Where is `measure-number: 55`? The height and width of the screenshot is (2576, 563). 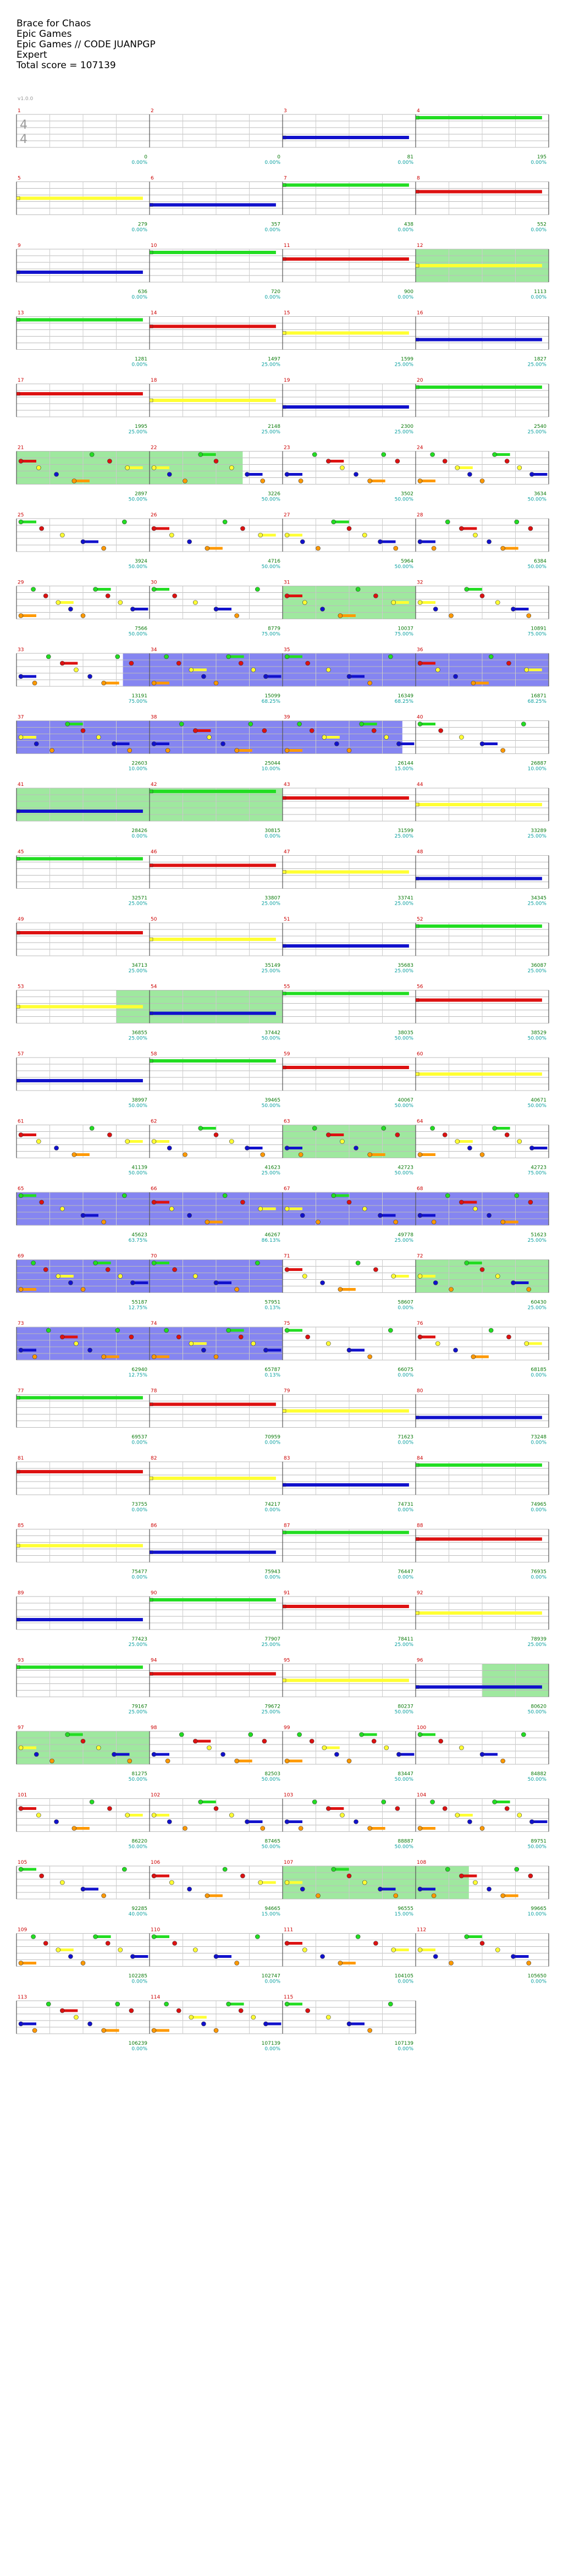 measure-number: 55 is located at coordinates (287, 987).